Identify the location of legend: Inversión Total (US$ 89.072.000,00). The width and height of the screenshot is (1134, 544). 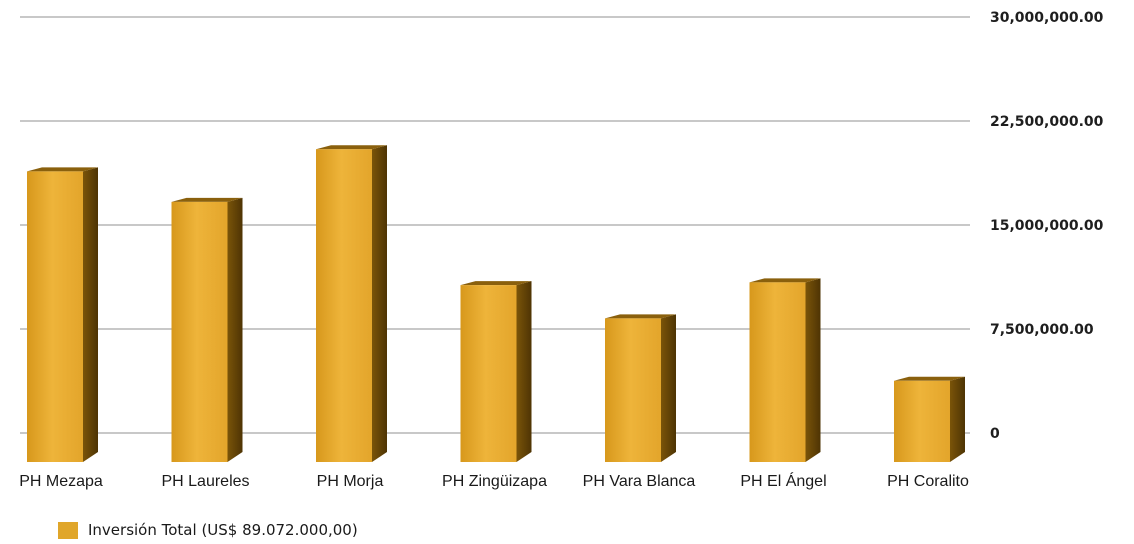
(208, 530).